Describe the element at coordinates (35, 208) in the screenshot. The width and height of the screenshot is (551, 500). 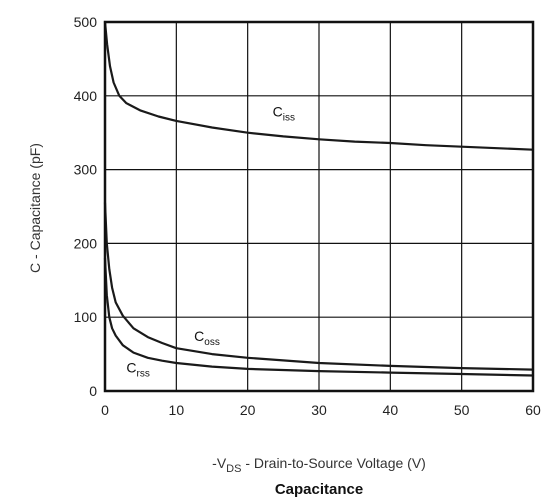
I see `y-axis-title: C - Capacitance (pF)` at that location.